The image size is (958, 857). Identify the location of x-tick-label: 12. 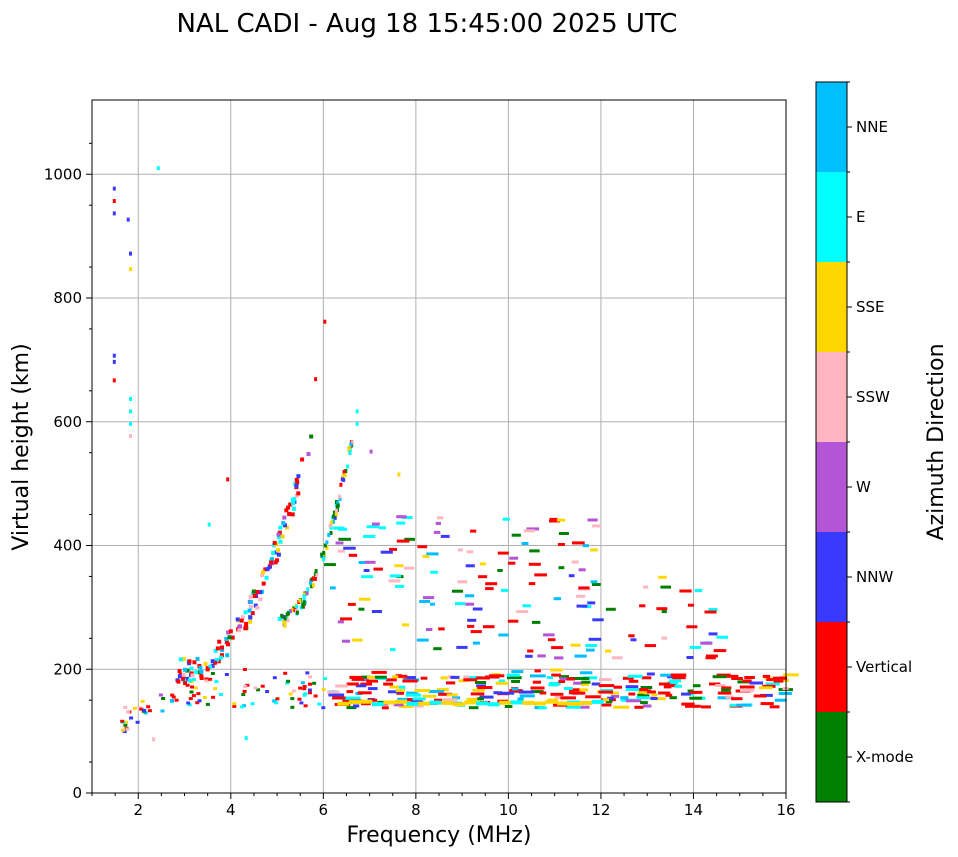
(600, 810).